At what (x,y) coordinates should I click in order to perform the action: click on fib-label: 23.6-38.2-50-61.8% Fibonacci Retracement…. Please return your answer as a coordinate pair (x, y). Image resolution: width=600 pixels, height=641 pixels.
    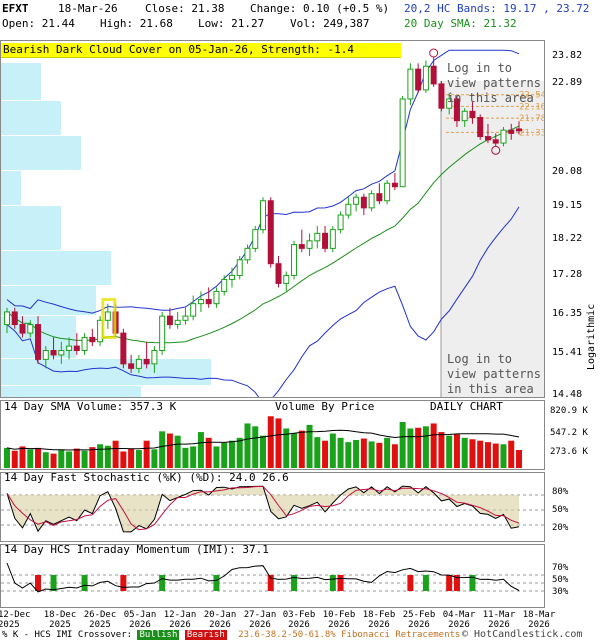
    Looking at the image, I should click on (349, 635).